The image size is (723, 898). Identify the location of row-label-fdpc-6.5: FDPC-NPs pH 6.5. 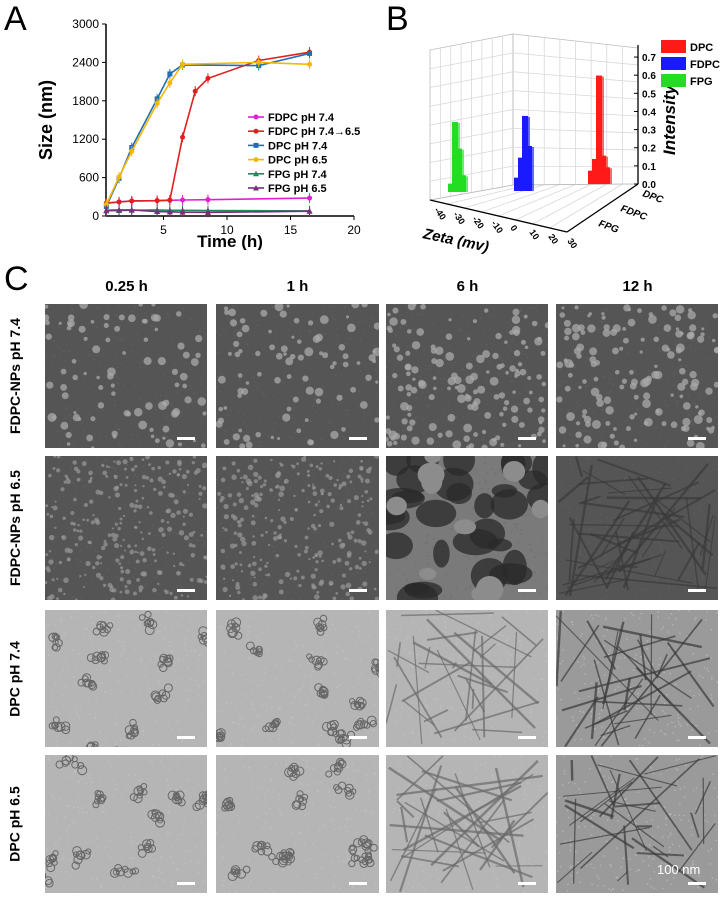
(15, 528).